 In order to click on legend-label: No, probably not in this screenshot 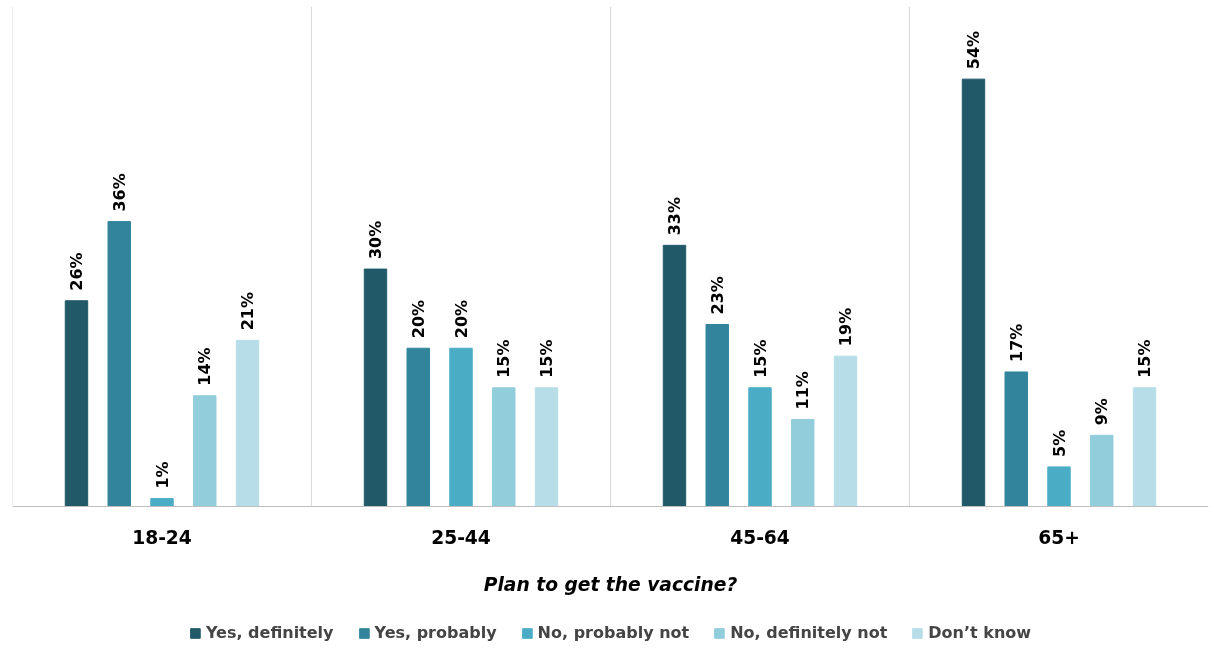, I will do `click(613, 632)`.